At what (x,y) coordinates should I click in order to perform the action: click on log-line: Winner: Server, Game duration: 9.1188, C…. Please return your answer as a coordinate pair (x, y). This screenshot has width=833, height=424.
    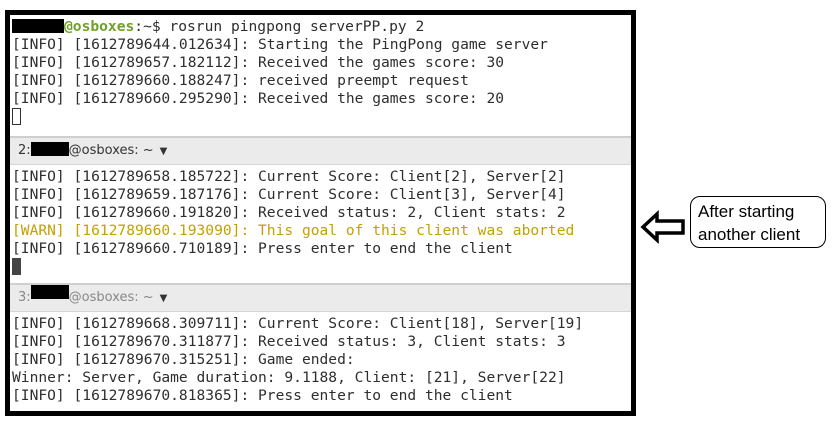
    Looking at the image, I should click on (289, 377).